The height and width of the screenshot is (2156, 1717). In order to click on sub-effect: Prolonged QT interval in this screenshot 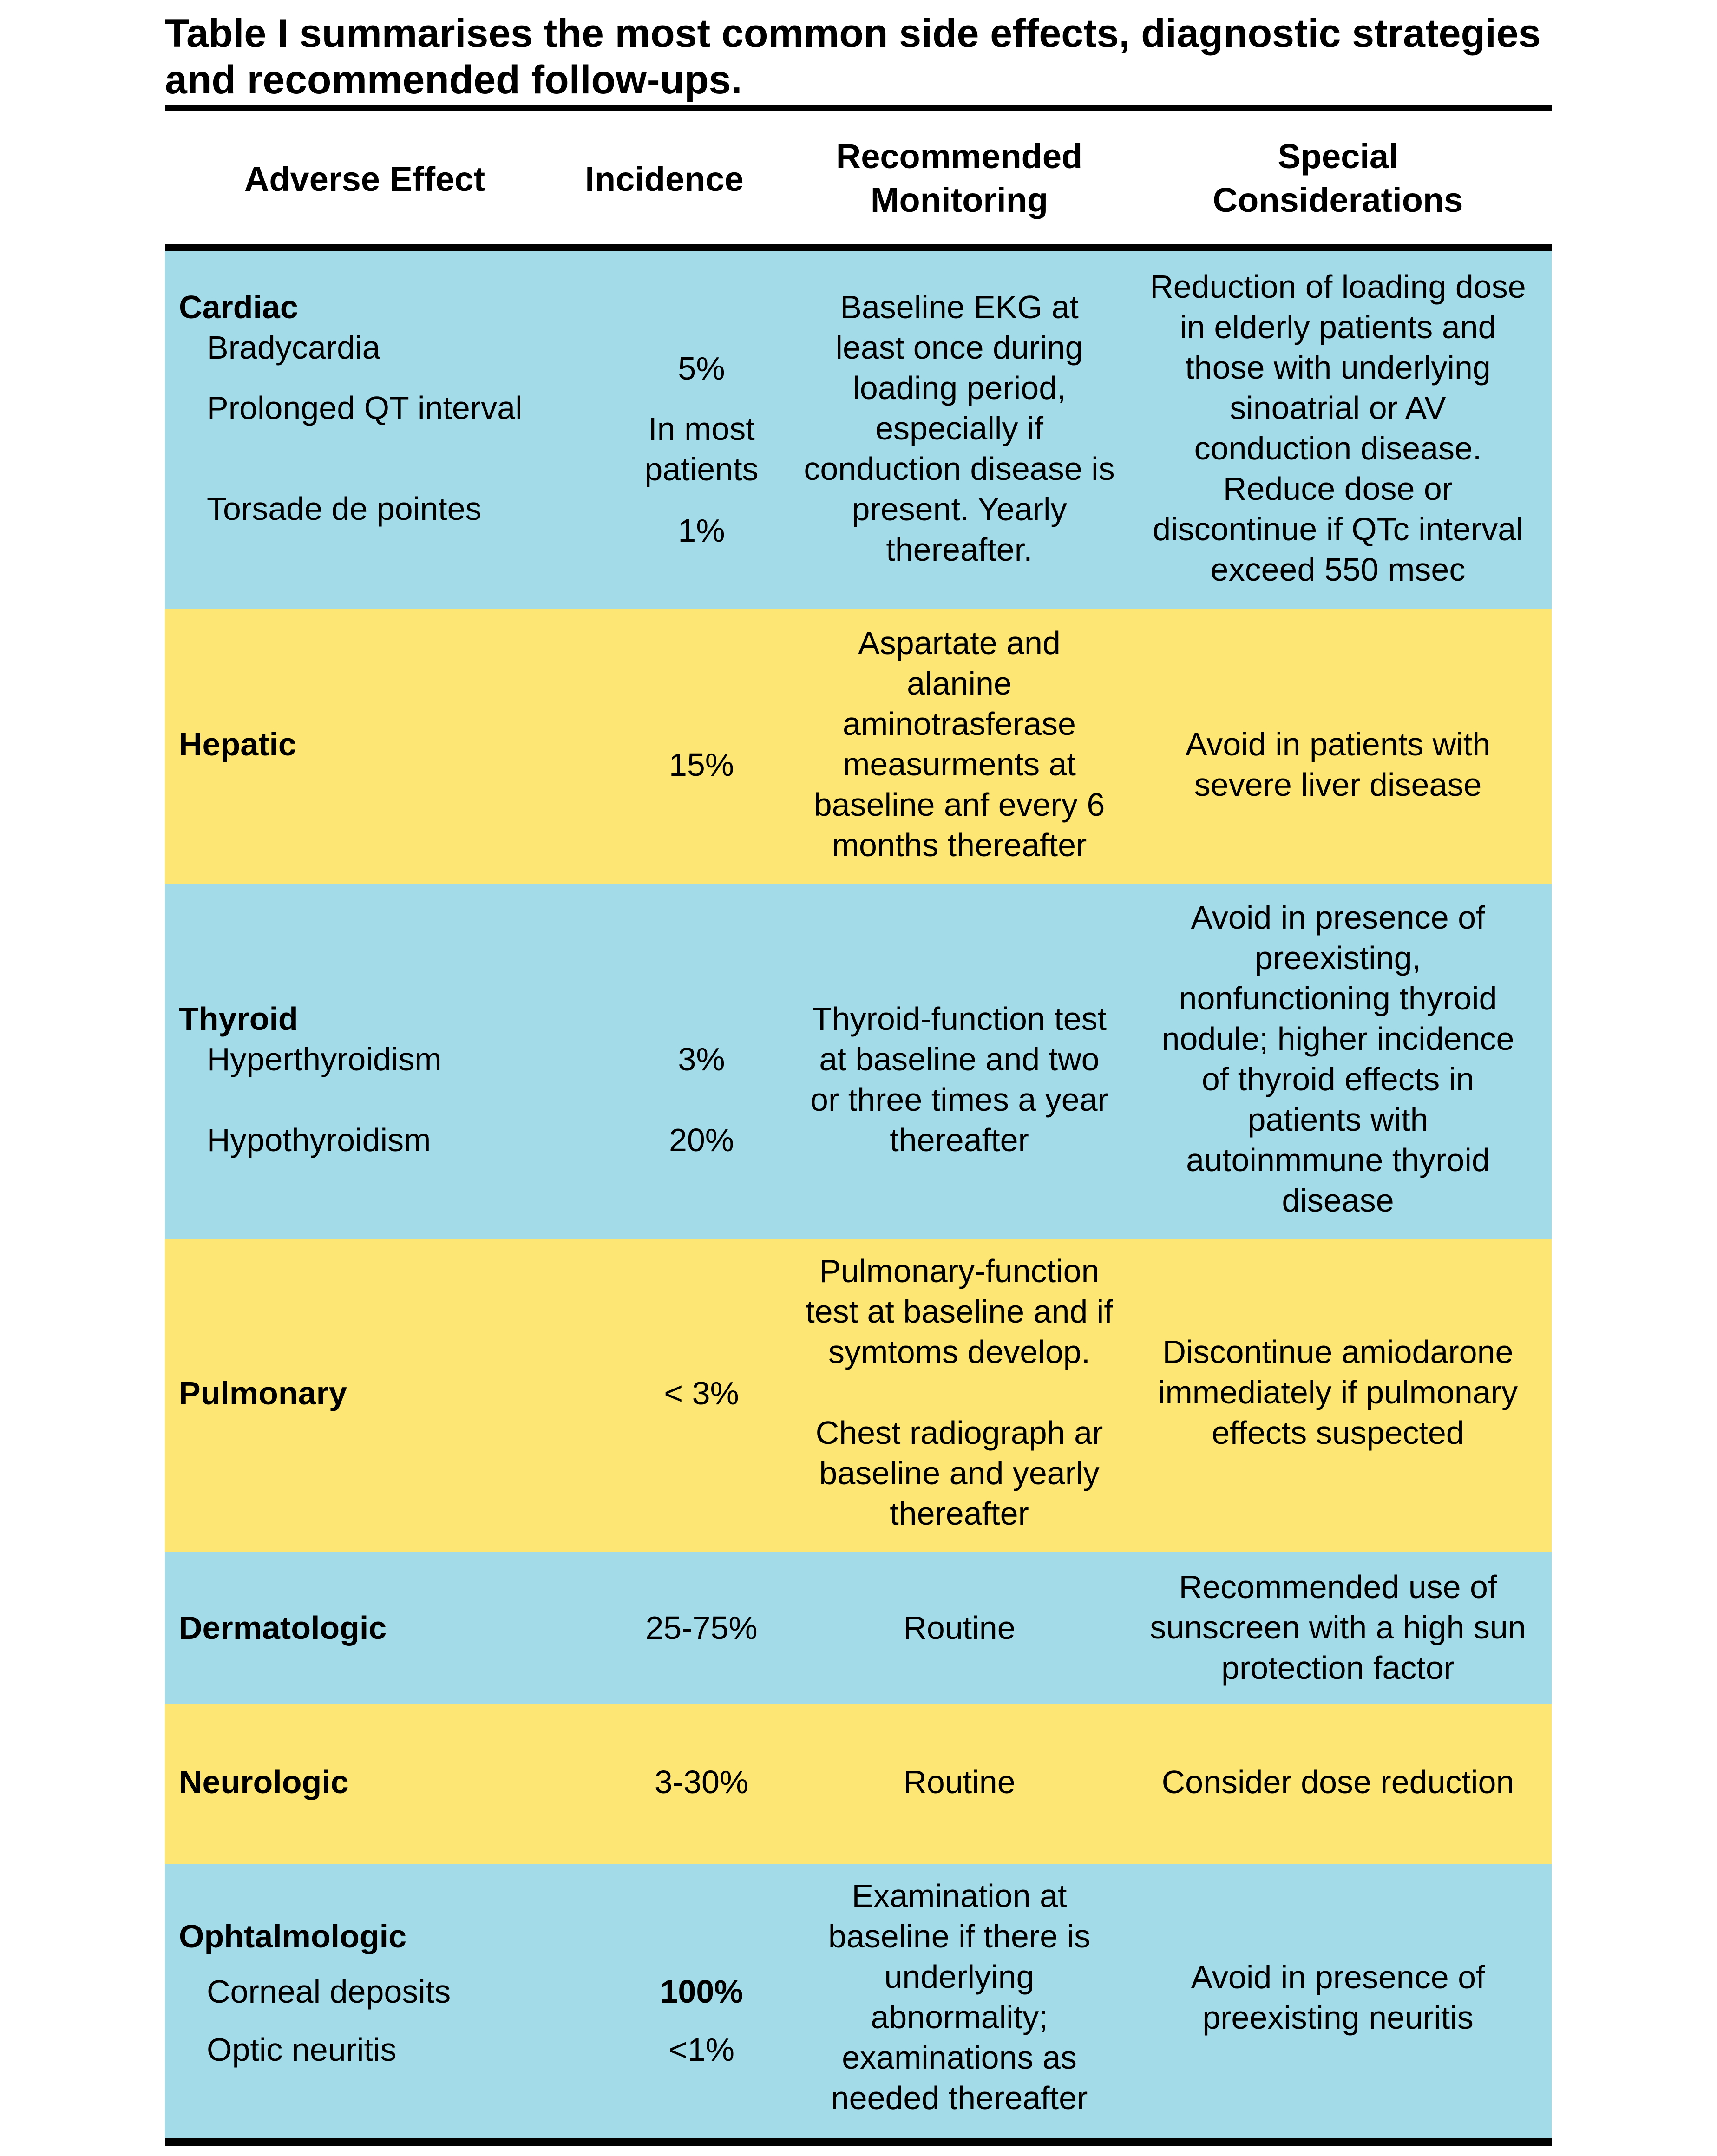, I will do `click(365, 408)`.